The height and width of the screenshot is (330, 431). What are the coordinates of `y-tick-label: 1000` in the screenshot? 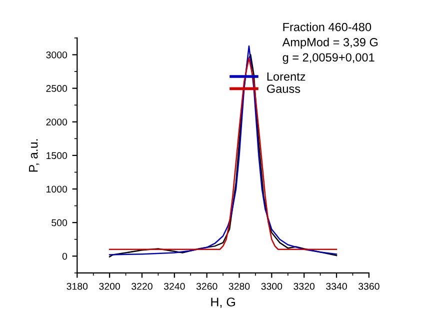 It's located at (57, 189).